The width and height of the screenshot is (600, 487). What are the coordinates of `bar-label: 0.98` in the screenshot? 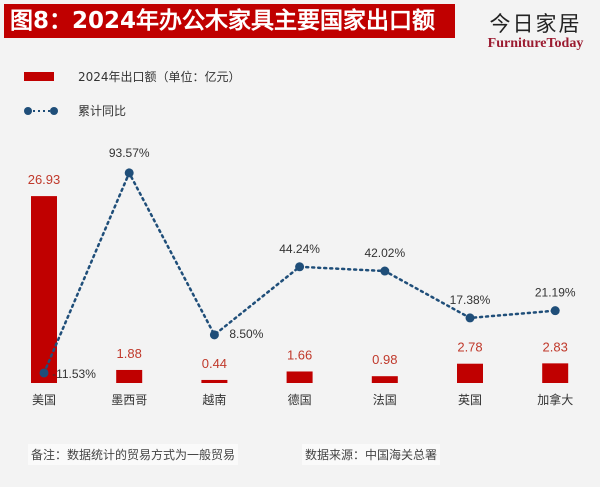 It's located at (384, 359).